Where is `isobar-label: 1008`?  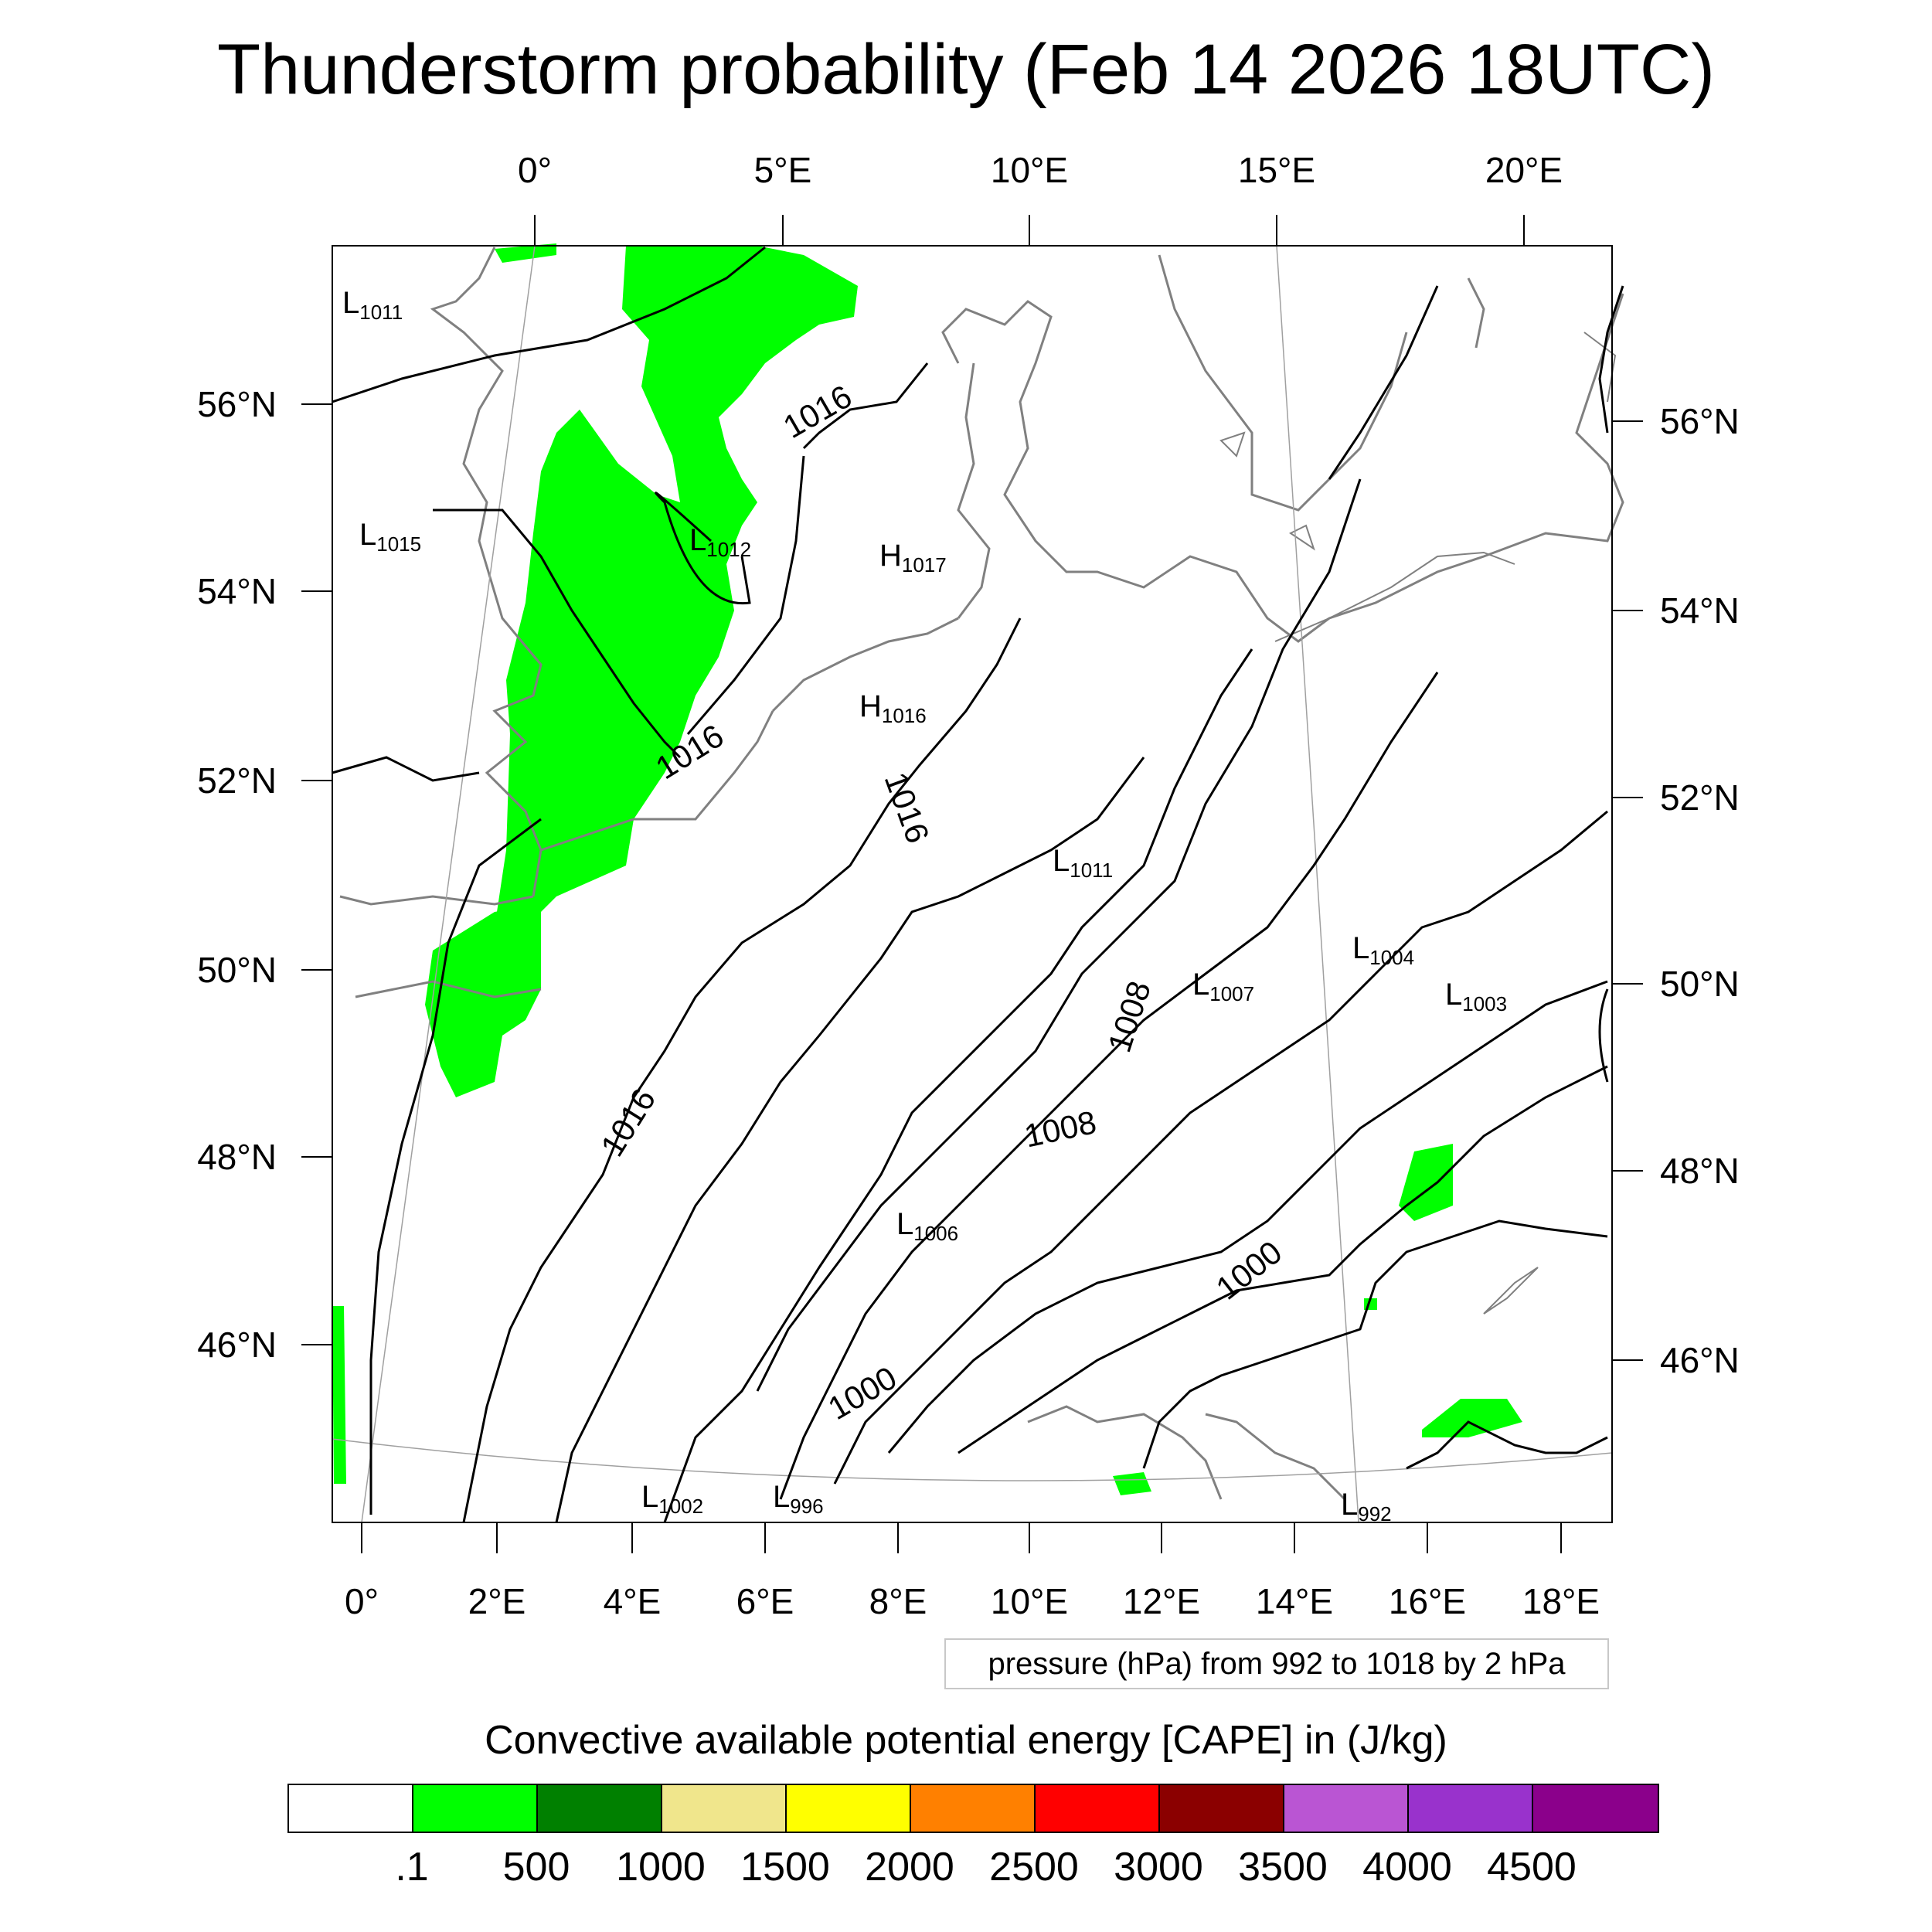
isobar-label: 1008 is located at coordinates (1060, 1129).